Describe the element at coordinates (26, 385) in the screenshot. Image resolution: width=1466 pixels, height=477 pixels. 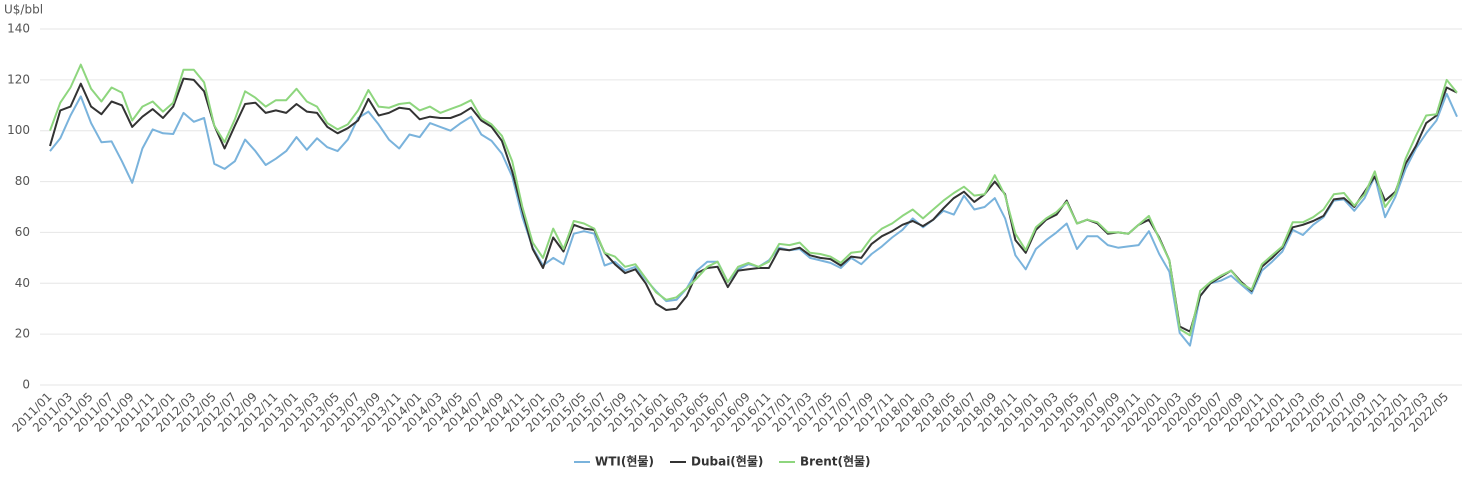
I see `y-tick-label: 0` at that location.